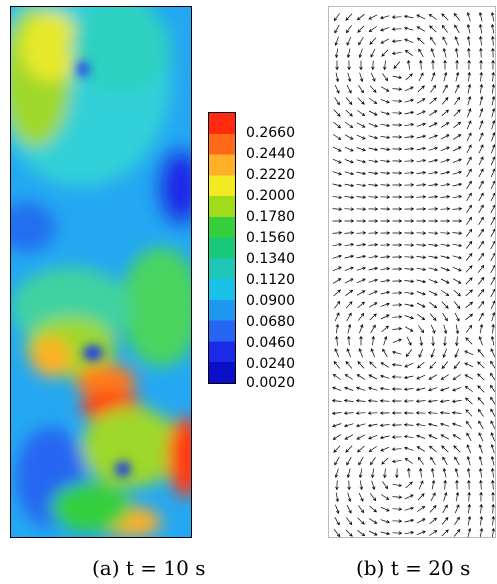 This screenshot has height=584, width=497. Describe the element at coordinates (270, 383) in the screenshot. I see `colorbar-tick-label: 0.0020` at that location.